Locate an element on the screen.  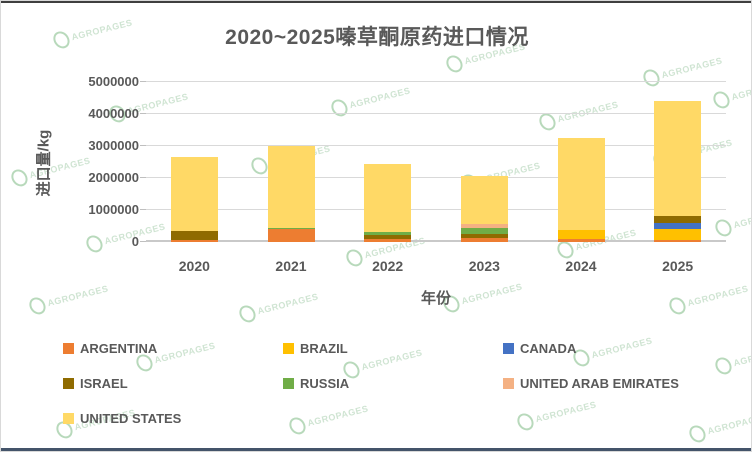
x-tick-label: 2025 is located at coordinates (678, 266).